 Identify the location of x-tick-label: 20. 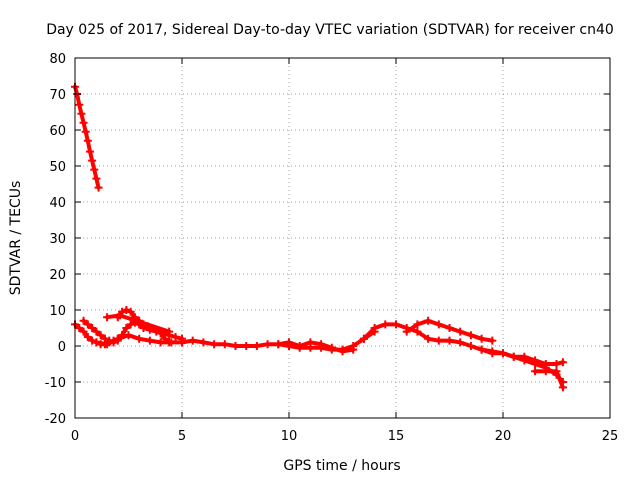
(503, 436).